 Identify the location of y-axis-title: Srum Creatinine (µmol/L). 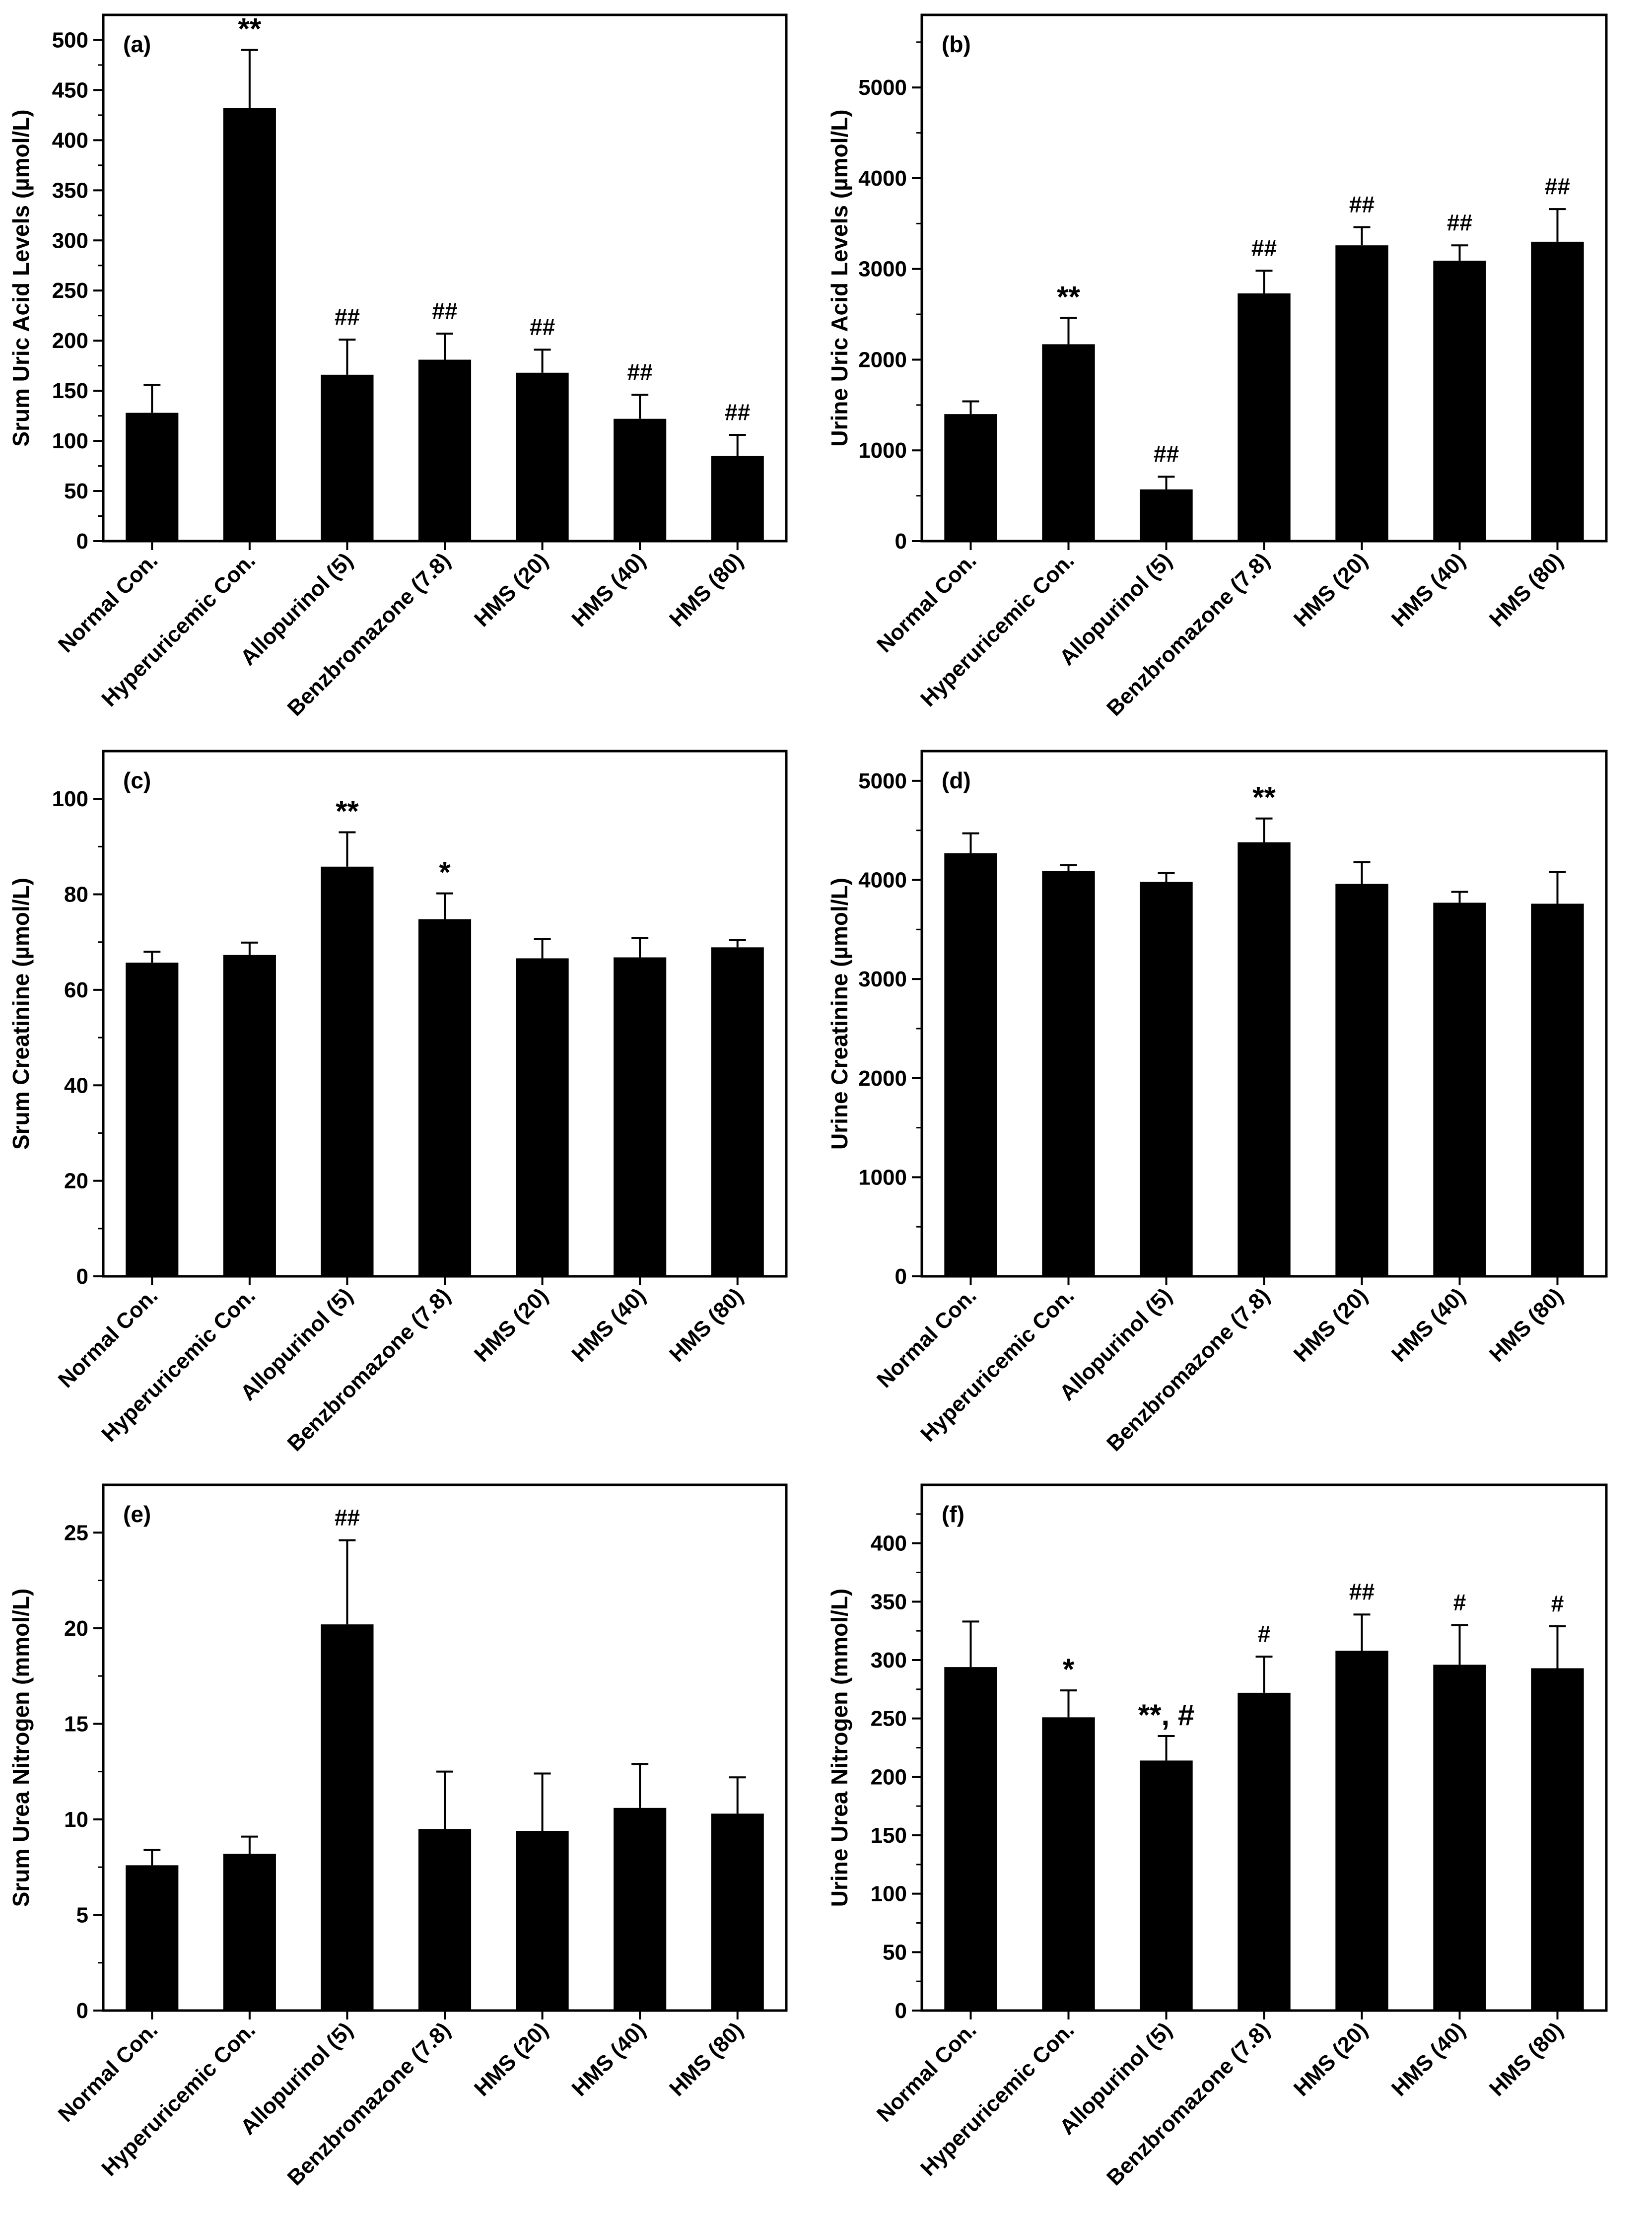
(21, 1014).